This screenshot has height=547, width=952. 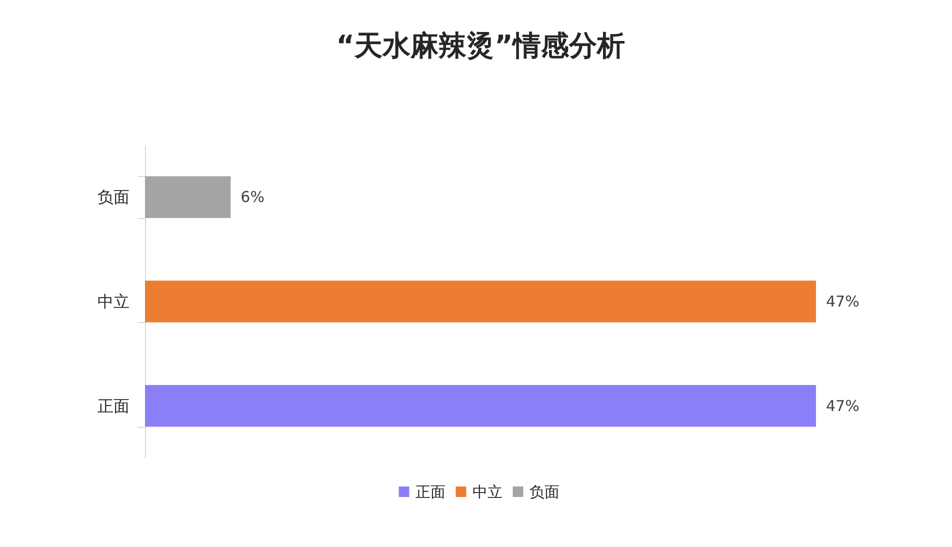 I want to click on y-tick-label: 中立, so click(x=114, y=301).